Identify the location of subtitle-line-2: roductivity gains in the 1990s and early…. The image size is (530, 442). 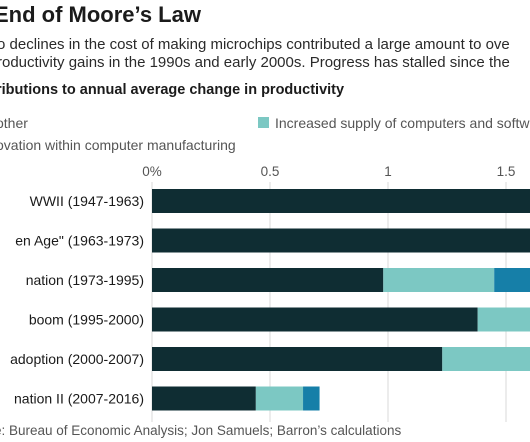
(255, 62).